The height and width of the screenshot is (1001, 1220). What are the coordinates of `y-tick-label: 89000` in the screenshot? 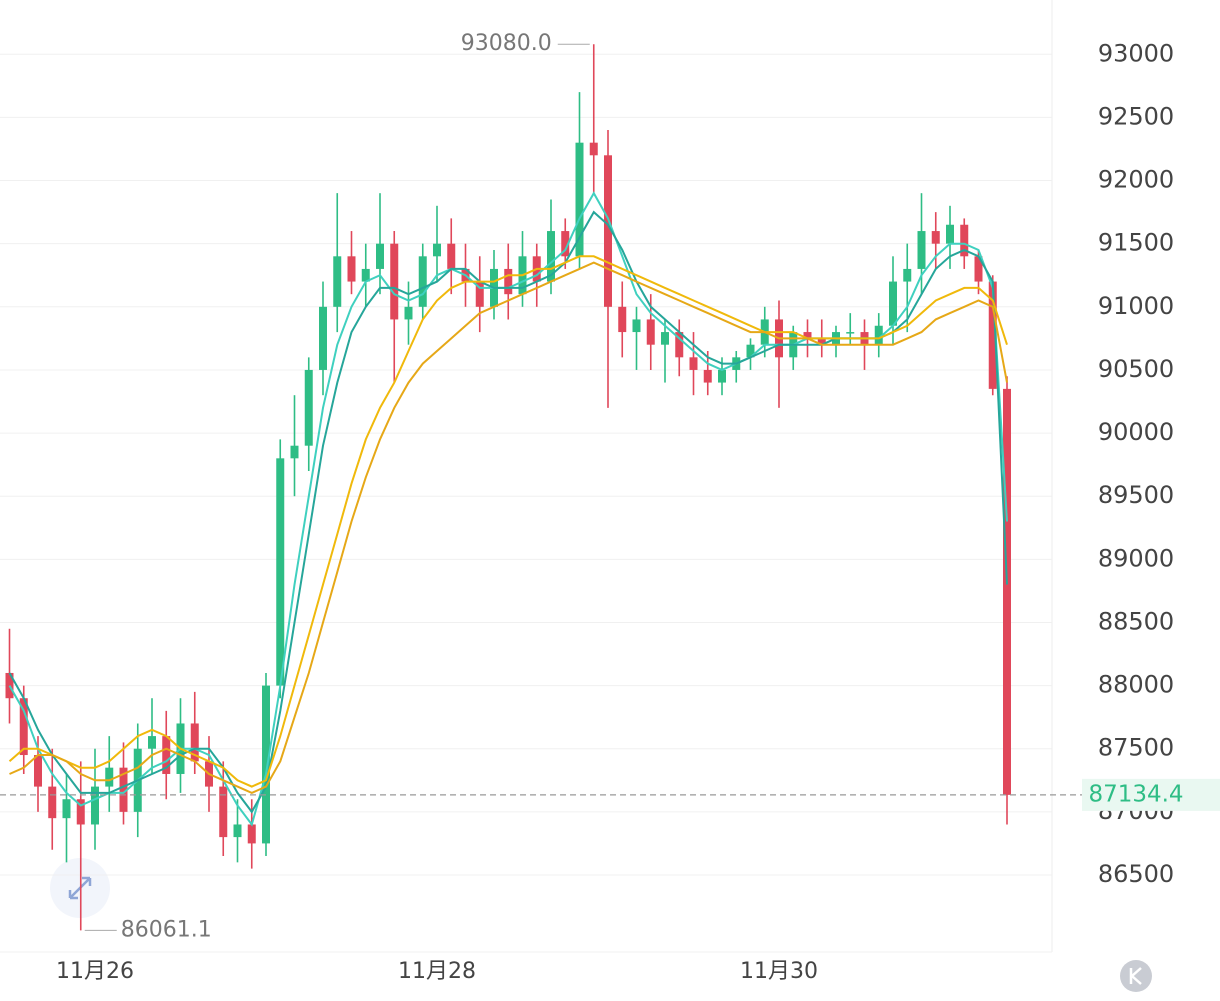 It's located at (1136, 558).